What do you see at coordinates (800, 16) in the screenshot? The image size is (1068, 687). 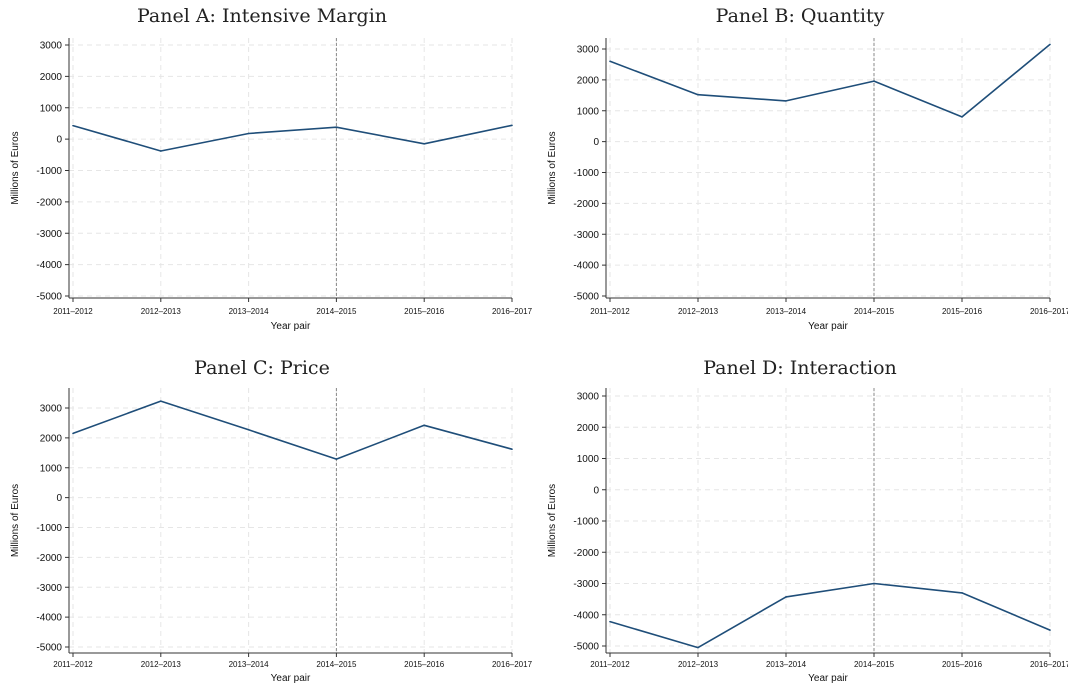 I see `panel-title: Panel B: Quantity` at bounding box center [800, 16].